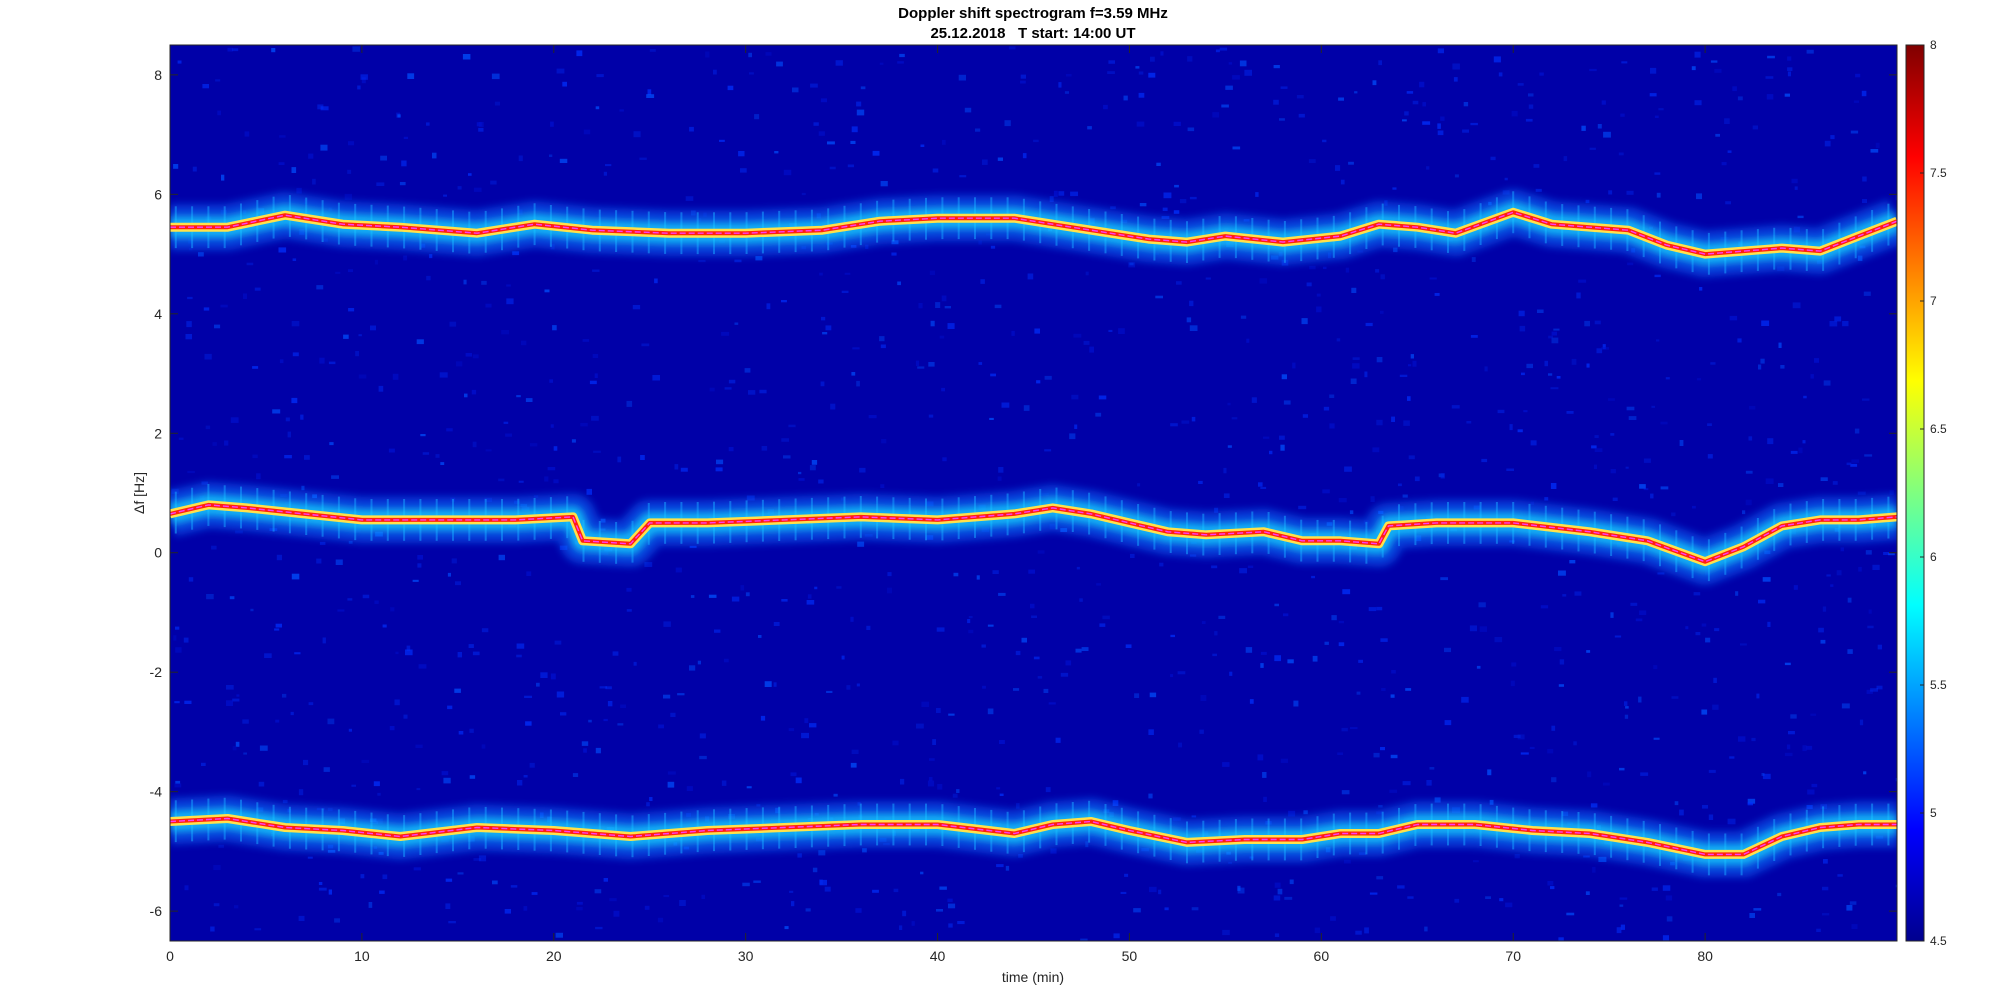 The width and height of the screenshot is (2000, 1003). What do you see at coordinates (1933, 557) in the screenshot?
I see `colorbar-tick-label: 6` at bounding box center [1933, 557].